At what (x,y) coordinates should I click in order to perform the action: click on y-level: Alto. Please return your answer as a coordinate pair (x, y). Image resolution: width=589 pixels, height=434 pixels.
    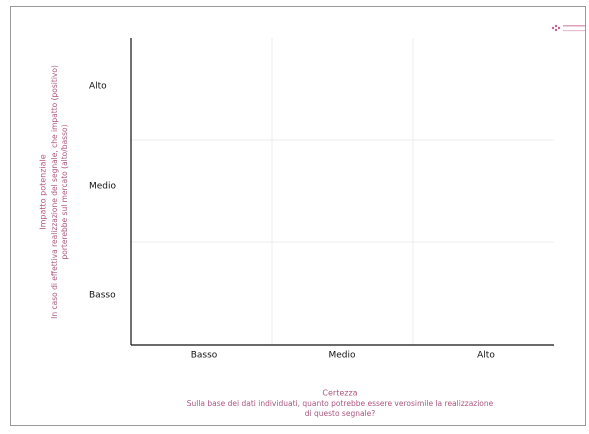
    Looking at the image, I should click on (98, 87).